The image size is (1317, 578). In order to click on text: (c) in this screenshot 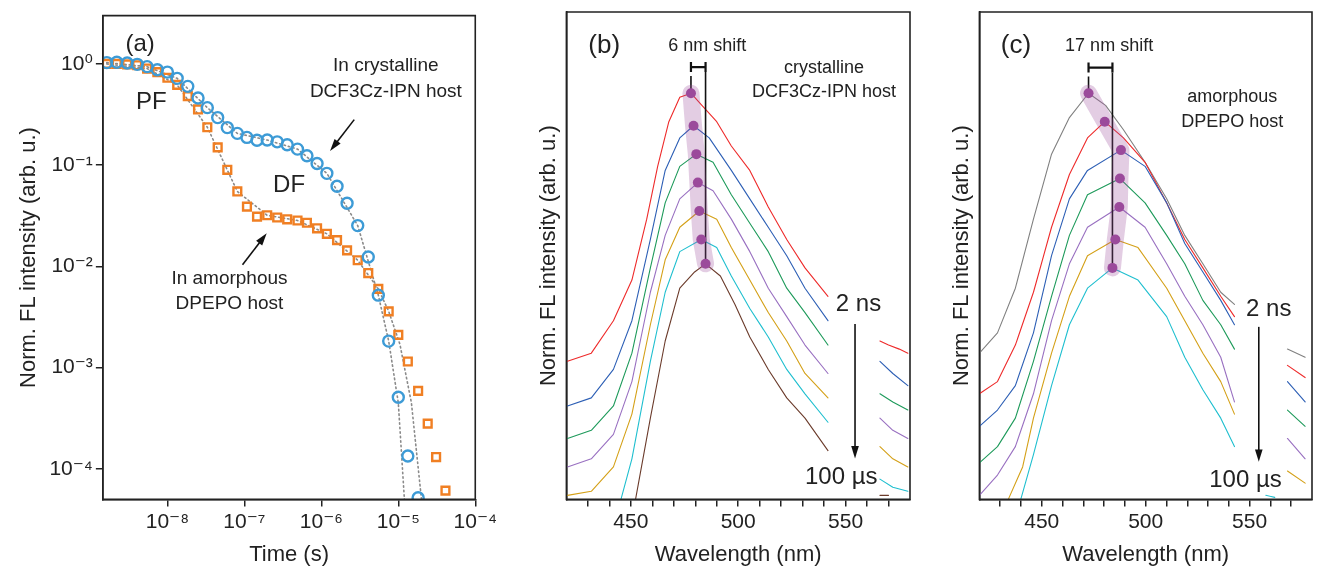, I will do `click(1016, 44)`.